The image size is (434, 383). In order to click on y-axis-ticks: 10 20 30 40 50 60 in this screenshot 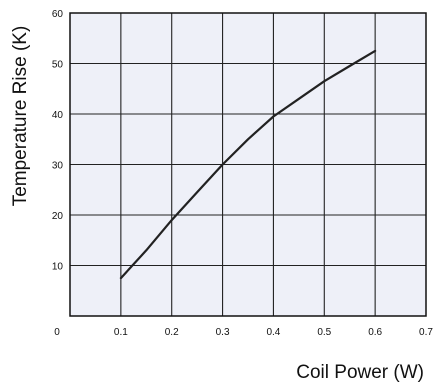, I will do `click(58, 141)`.